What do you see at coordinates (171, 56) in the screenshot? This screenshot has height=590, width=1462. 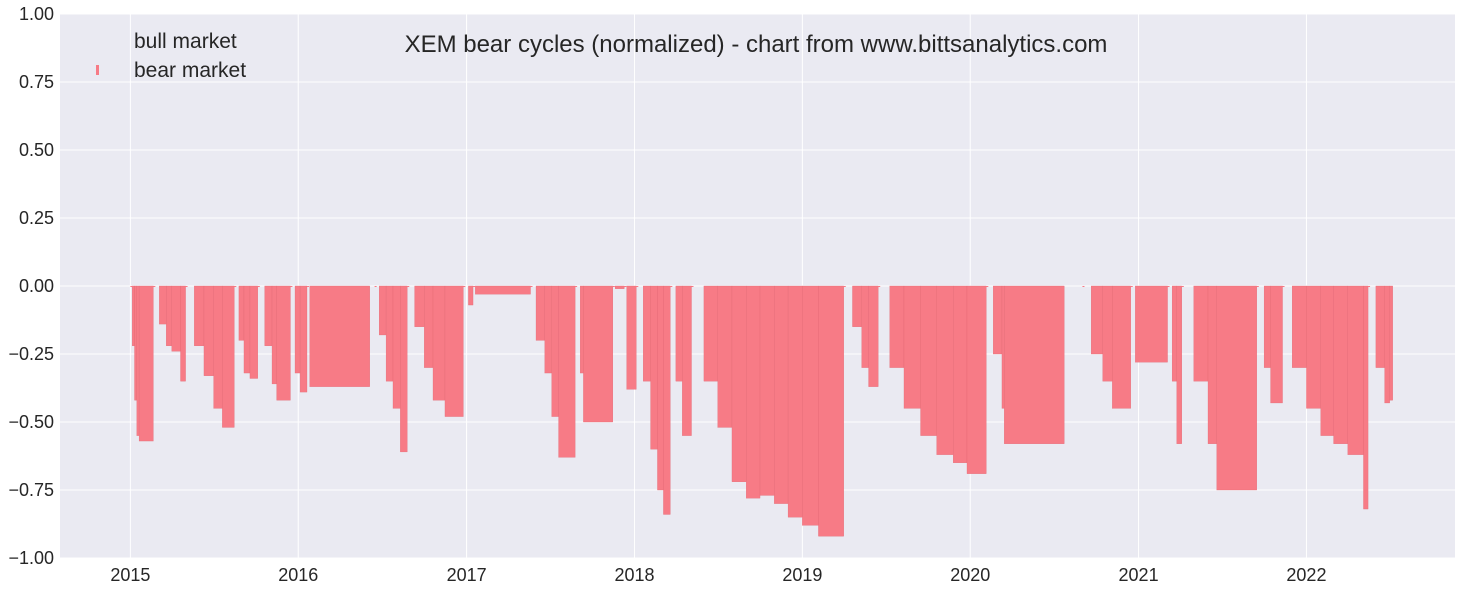 I see `legend: bull market bear market` at bounding box center [171, 56].